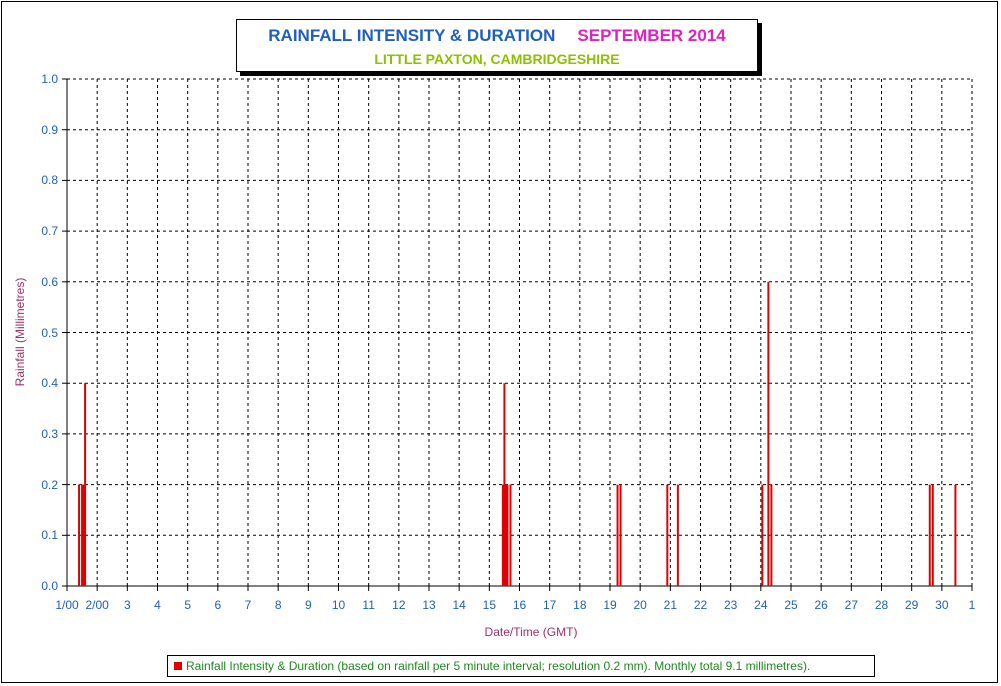 The image size is (1001, 686). Describe the element at coordinates (911, 605) in the screenshot. I see `x-tick-label: 29` at that location.